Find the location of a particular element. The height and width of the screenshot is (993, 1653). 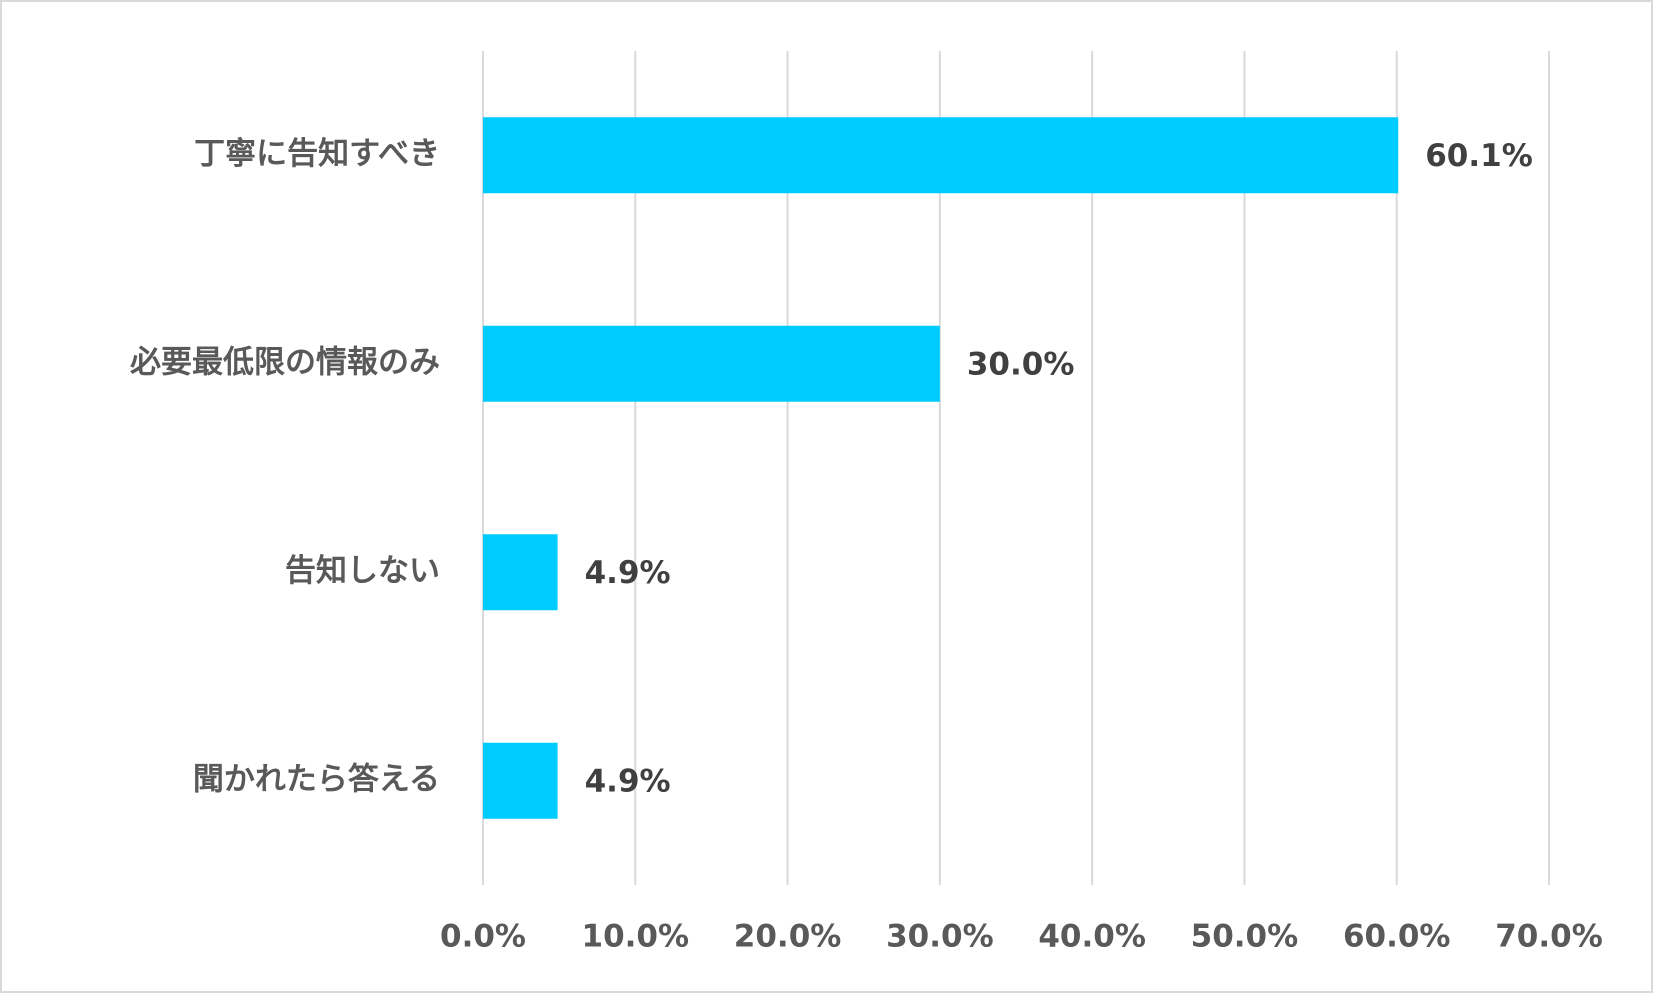

x-tick-label: 20.0% is located at coordinates (788, 937).